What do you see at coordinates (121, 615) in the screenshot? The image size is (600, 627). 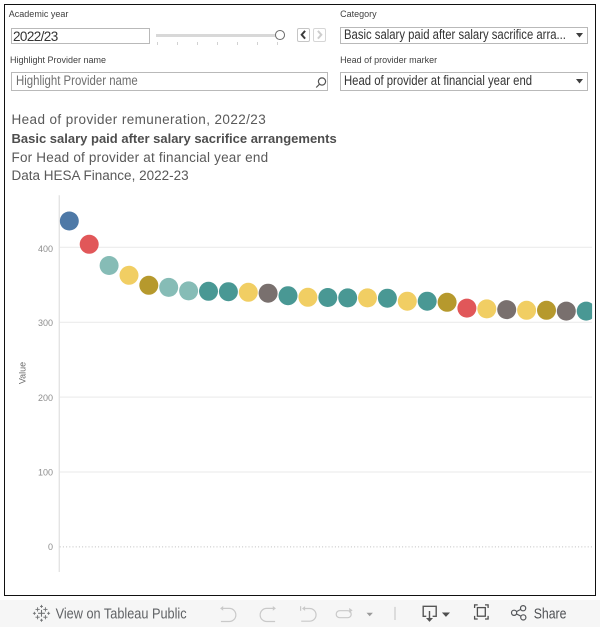 I see `svg-text: View on Tableau Public` at bounding box center [121, 615].